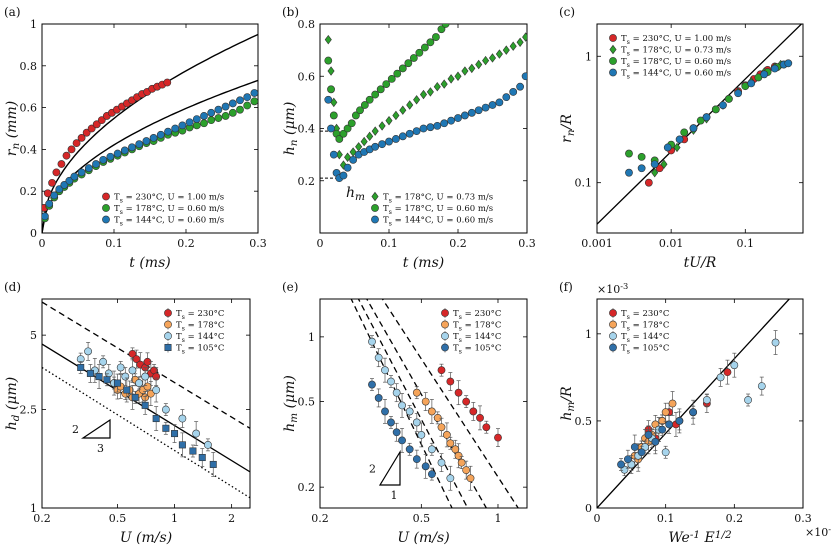 This screenshot has width=831, height=558. I want to click on slope-triangle-shape, so click(389, 467).